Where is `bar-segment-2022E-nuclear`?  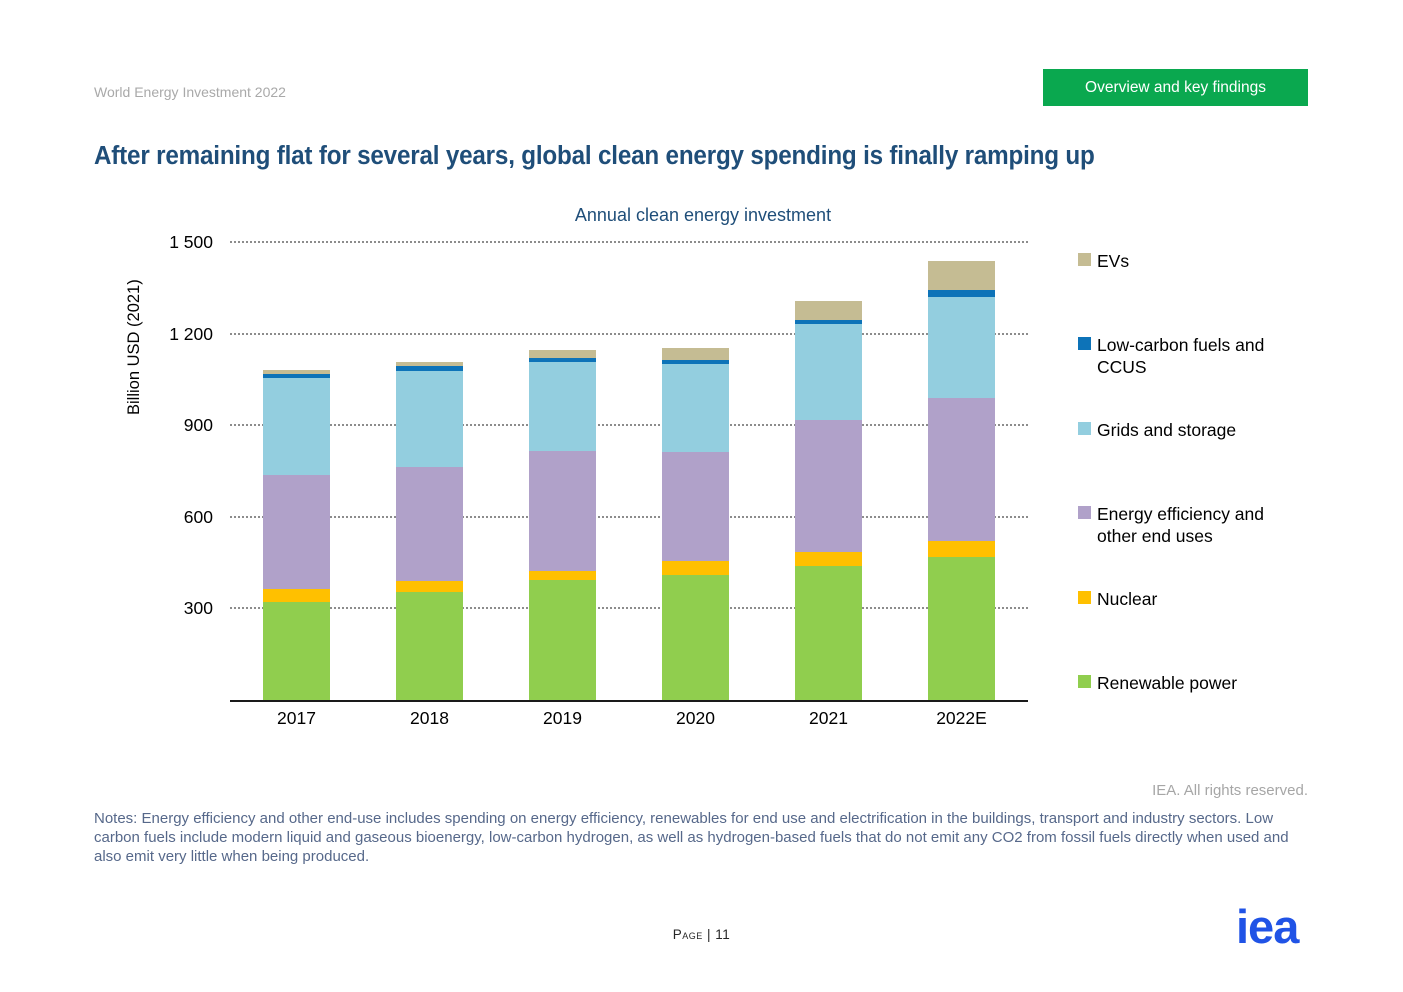 bar-segment-2022E-nuclear is located at coordinates (961, 548).